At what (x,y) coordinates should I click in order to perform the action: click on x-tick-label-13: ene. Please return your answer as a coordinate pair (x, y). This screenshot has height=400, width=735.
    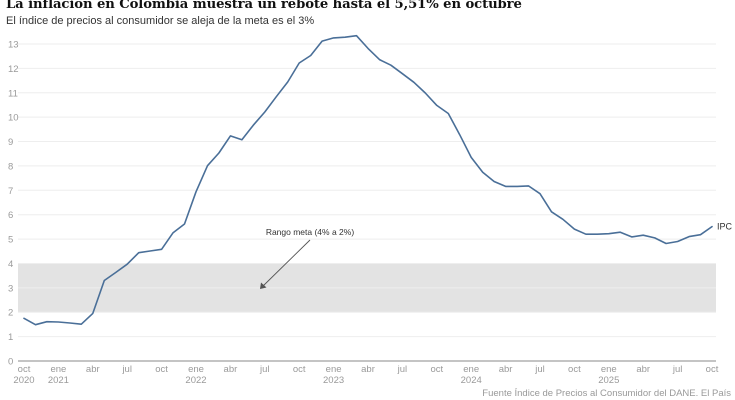
    Looking at the image, I should click on (471, 369).